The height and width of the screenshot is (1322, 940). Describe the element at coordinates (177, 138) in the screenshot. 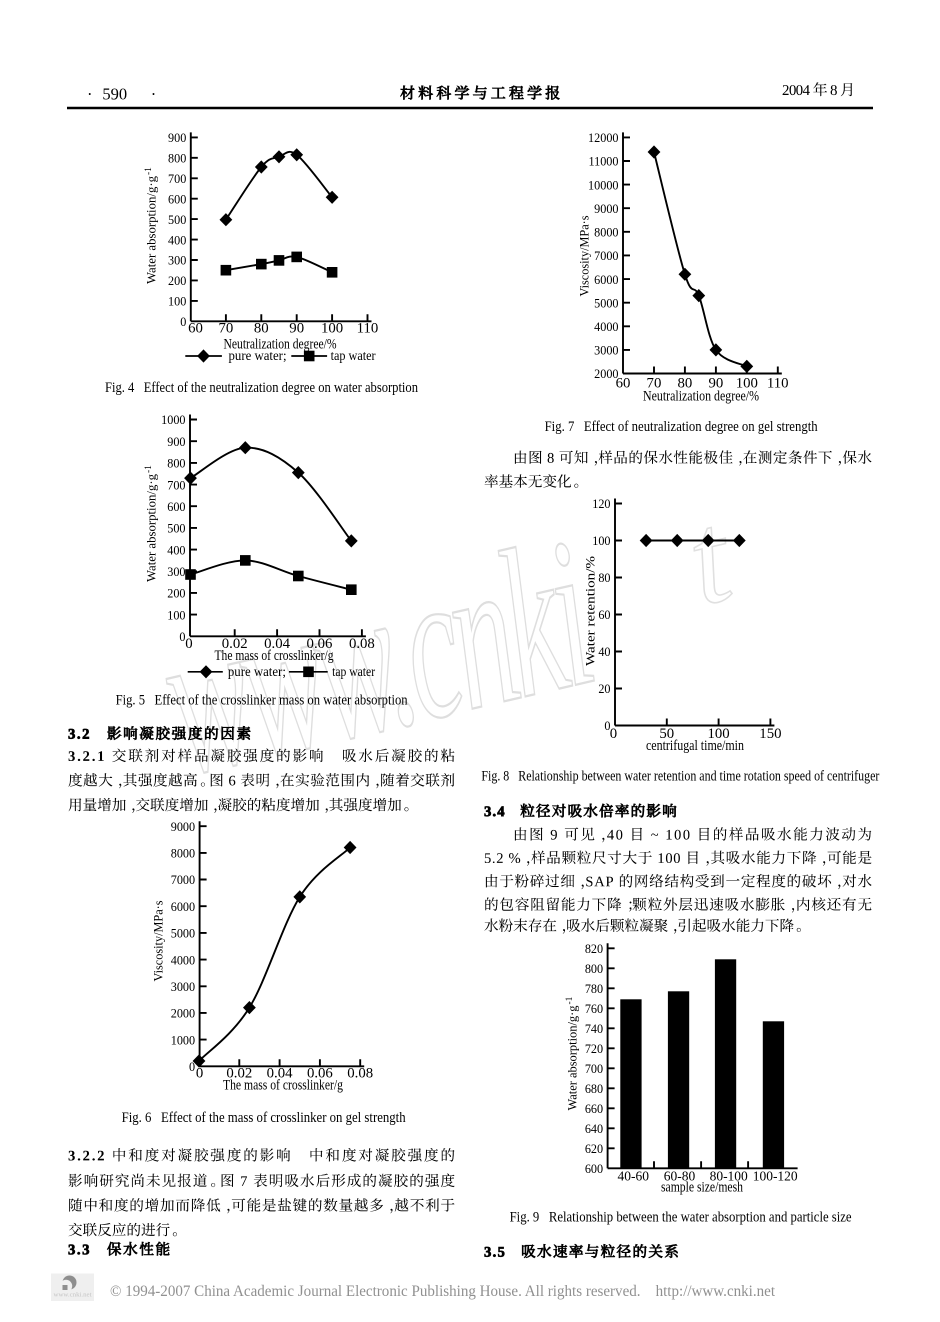

I see `svg-text: 900` at that location.